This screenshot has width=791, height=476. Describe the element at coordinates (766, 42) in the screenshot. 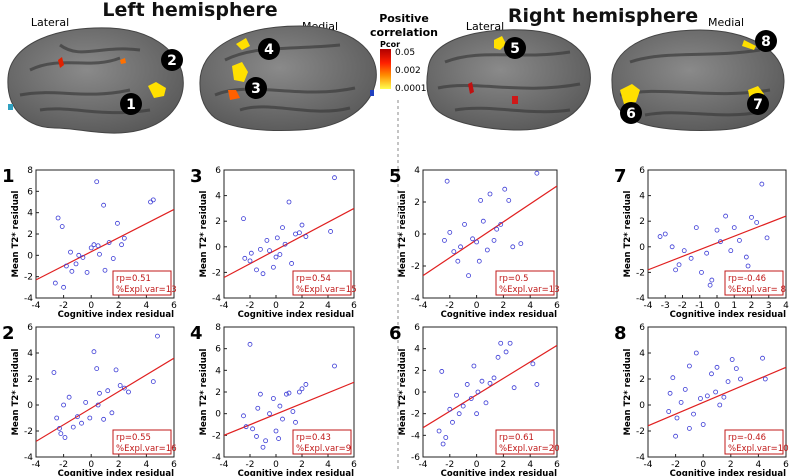

I see `brain-marker-8: 8` at that location.